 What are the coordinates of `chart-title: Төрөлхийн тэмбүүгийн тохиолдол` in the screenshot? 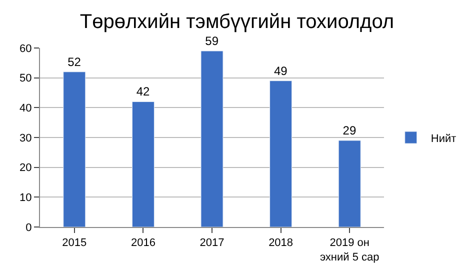 It's located at (237, 21).